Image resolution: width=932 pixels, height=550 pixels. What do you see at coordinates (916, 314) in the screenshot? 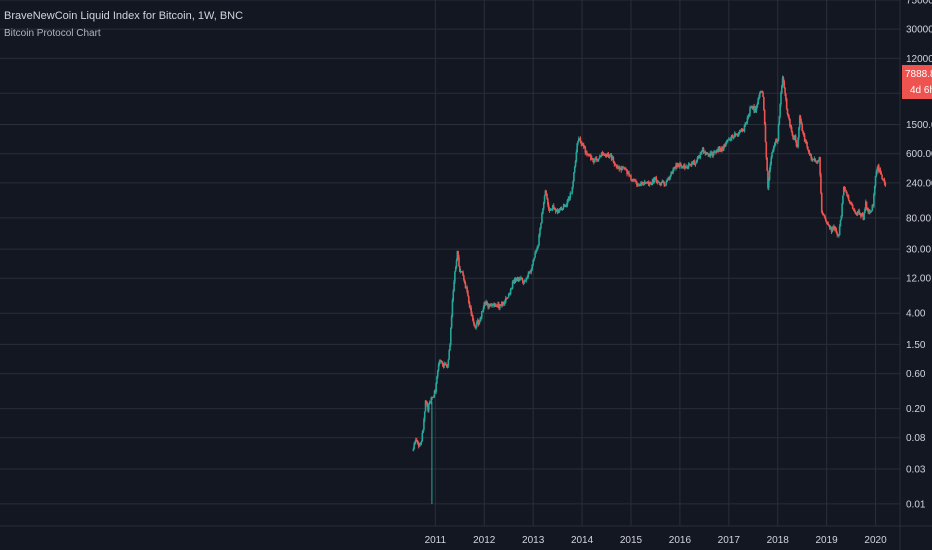
I see `y-tick-label: 4.00` at bounding box center [916, 314].